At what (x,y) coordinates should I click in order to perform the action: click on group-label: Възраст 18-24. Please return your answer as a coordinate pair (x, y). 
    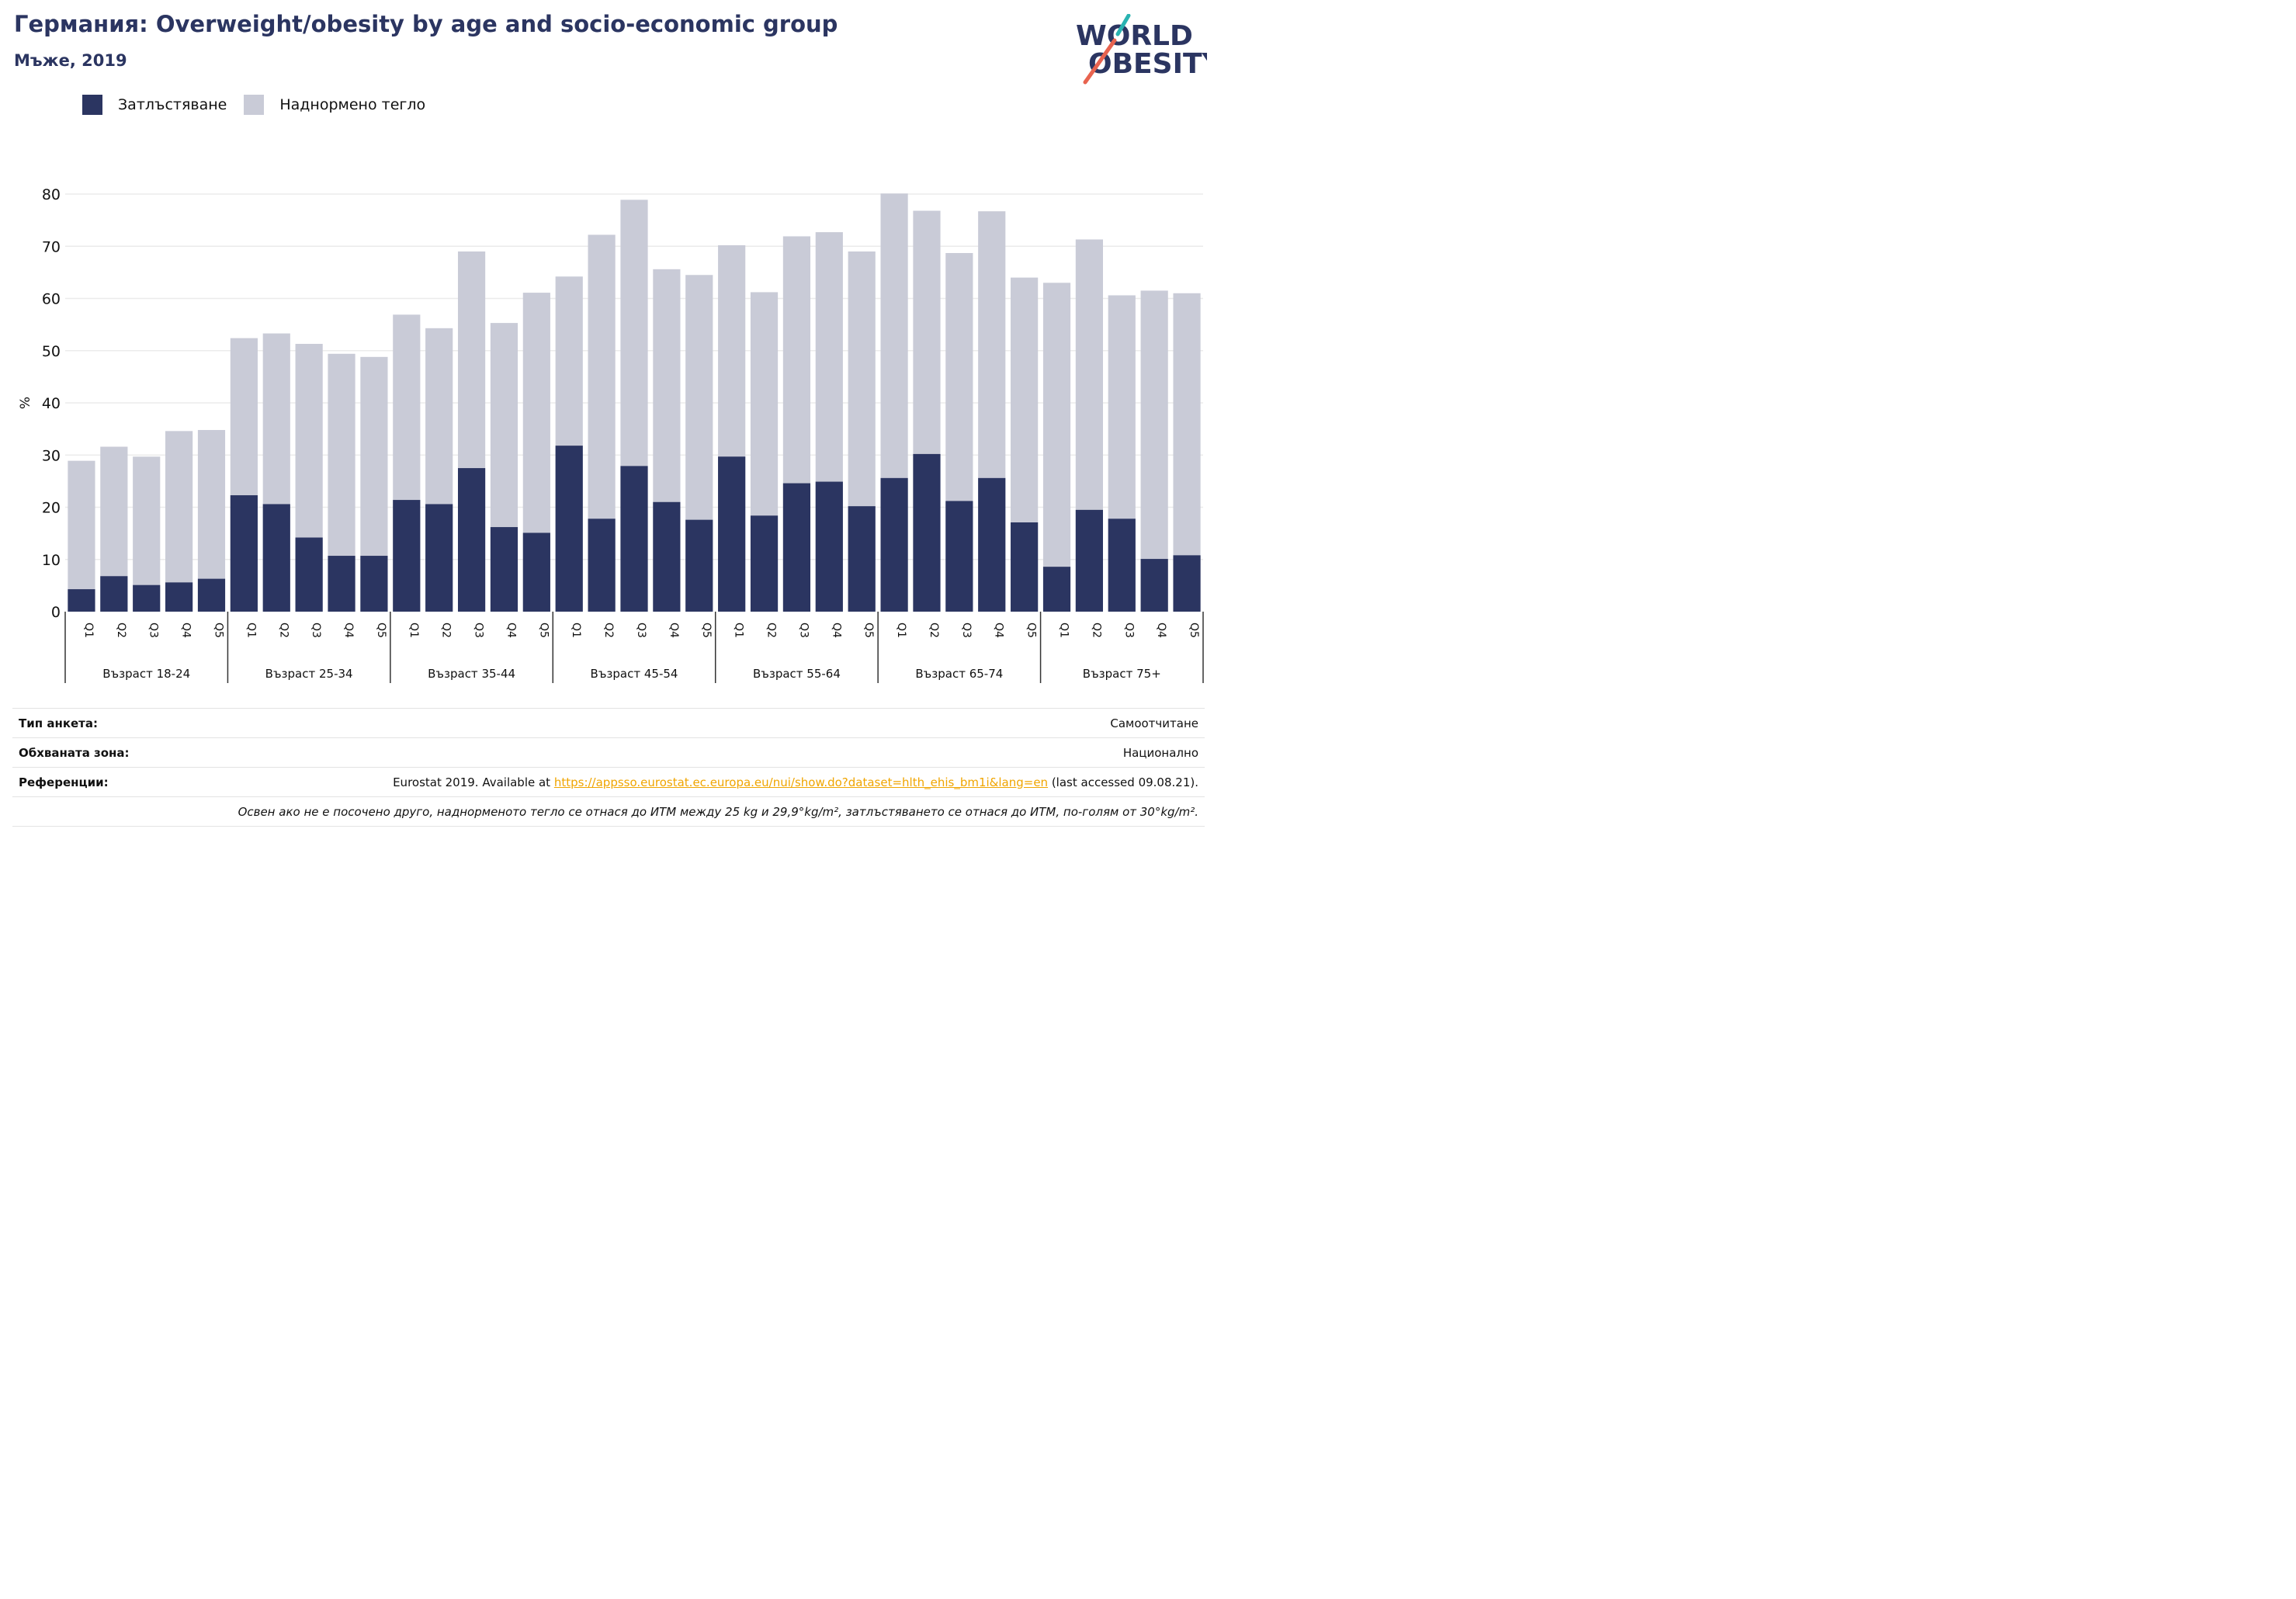
    Looking at the image, I should click on (146, 674).